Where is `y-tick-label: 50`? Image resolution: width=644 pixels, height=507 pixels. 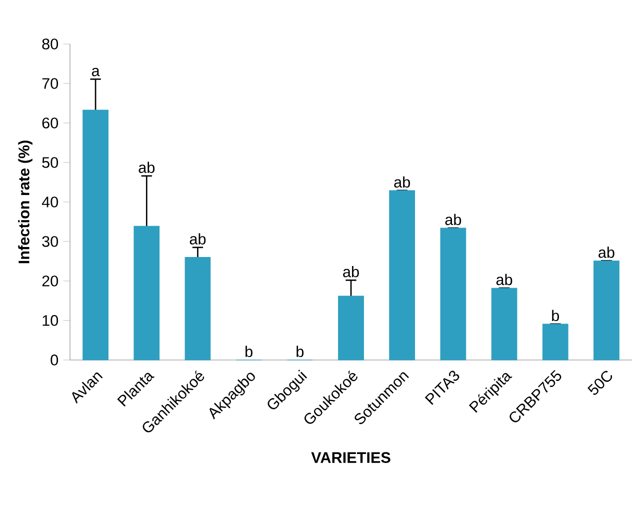
y-tick-label: 50 is located at coordinates (50, 162).